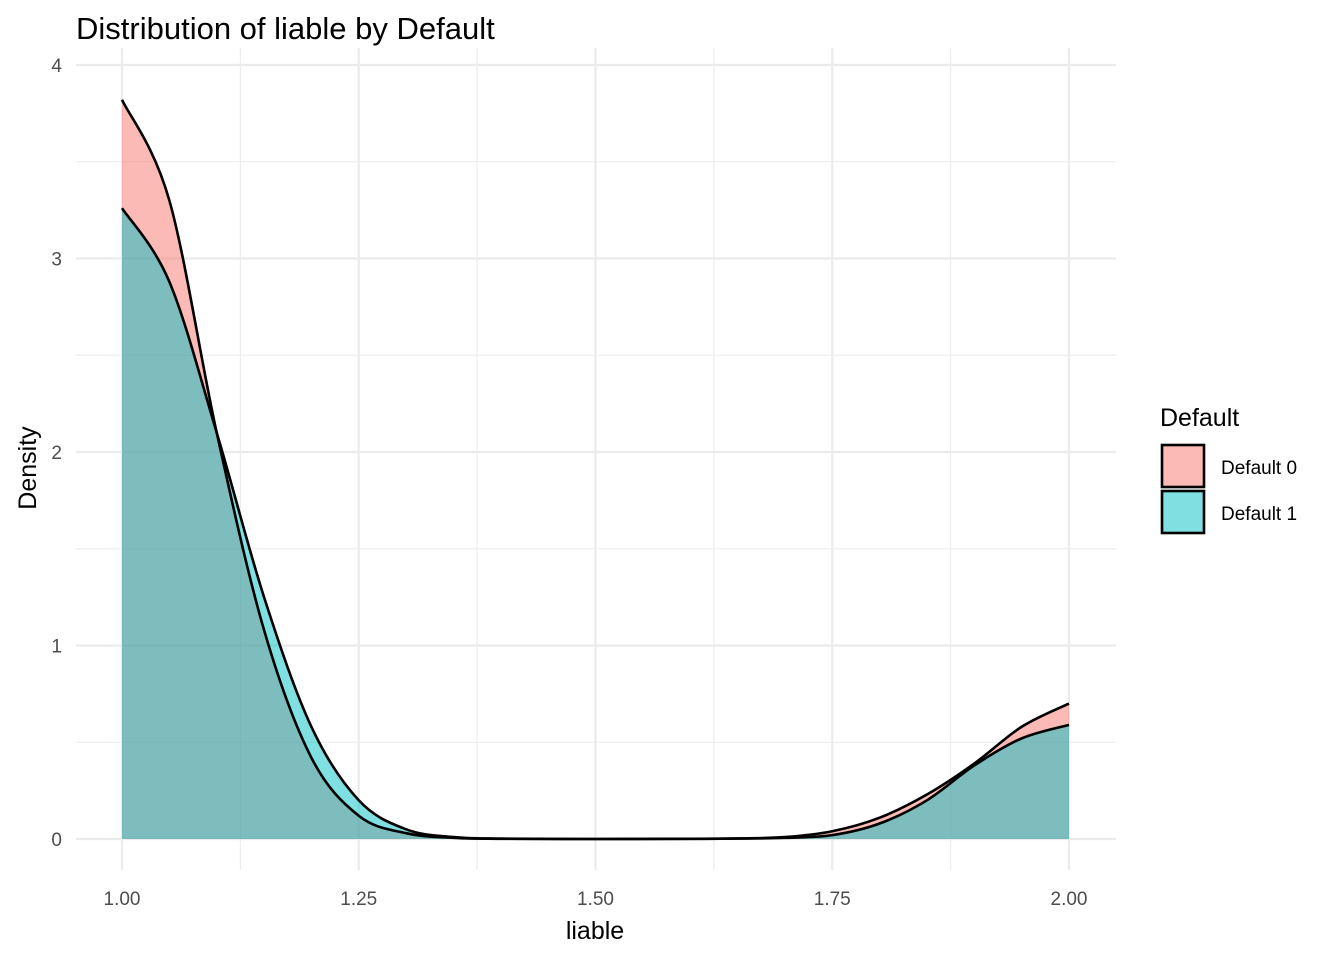 This screenshot has width=1344, height=960. Describe the element at coordinates (1199, 418) in the screenshot. I see `legend-title: Default` at that location.